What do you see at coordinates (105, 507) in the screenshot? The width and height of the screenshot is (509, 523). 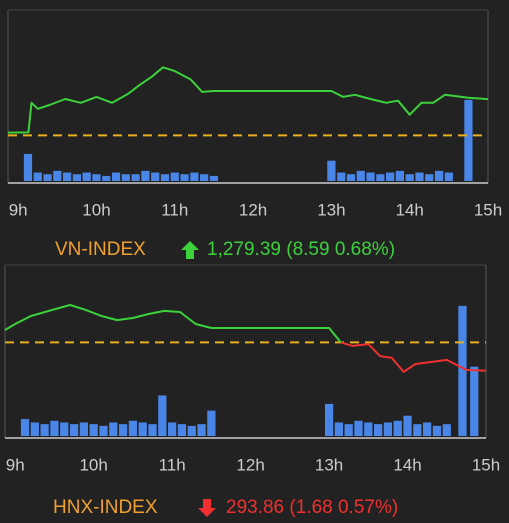 I see `index-title: HNX-INDEX` at bounding box center [105, 507].